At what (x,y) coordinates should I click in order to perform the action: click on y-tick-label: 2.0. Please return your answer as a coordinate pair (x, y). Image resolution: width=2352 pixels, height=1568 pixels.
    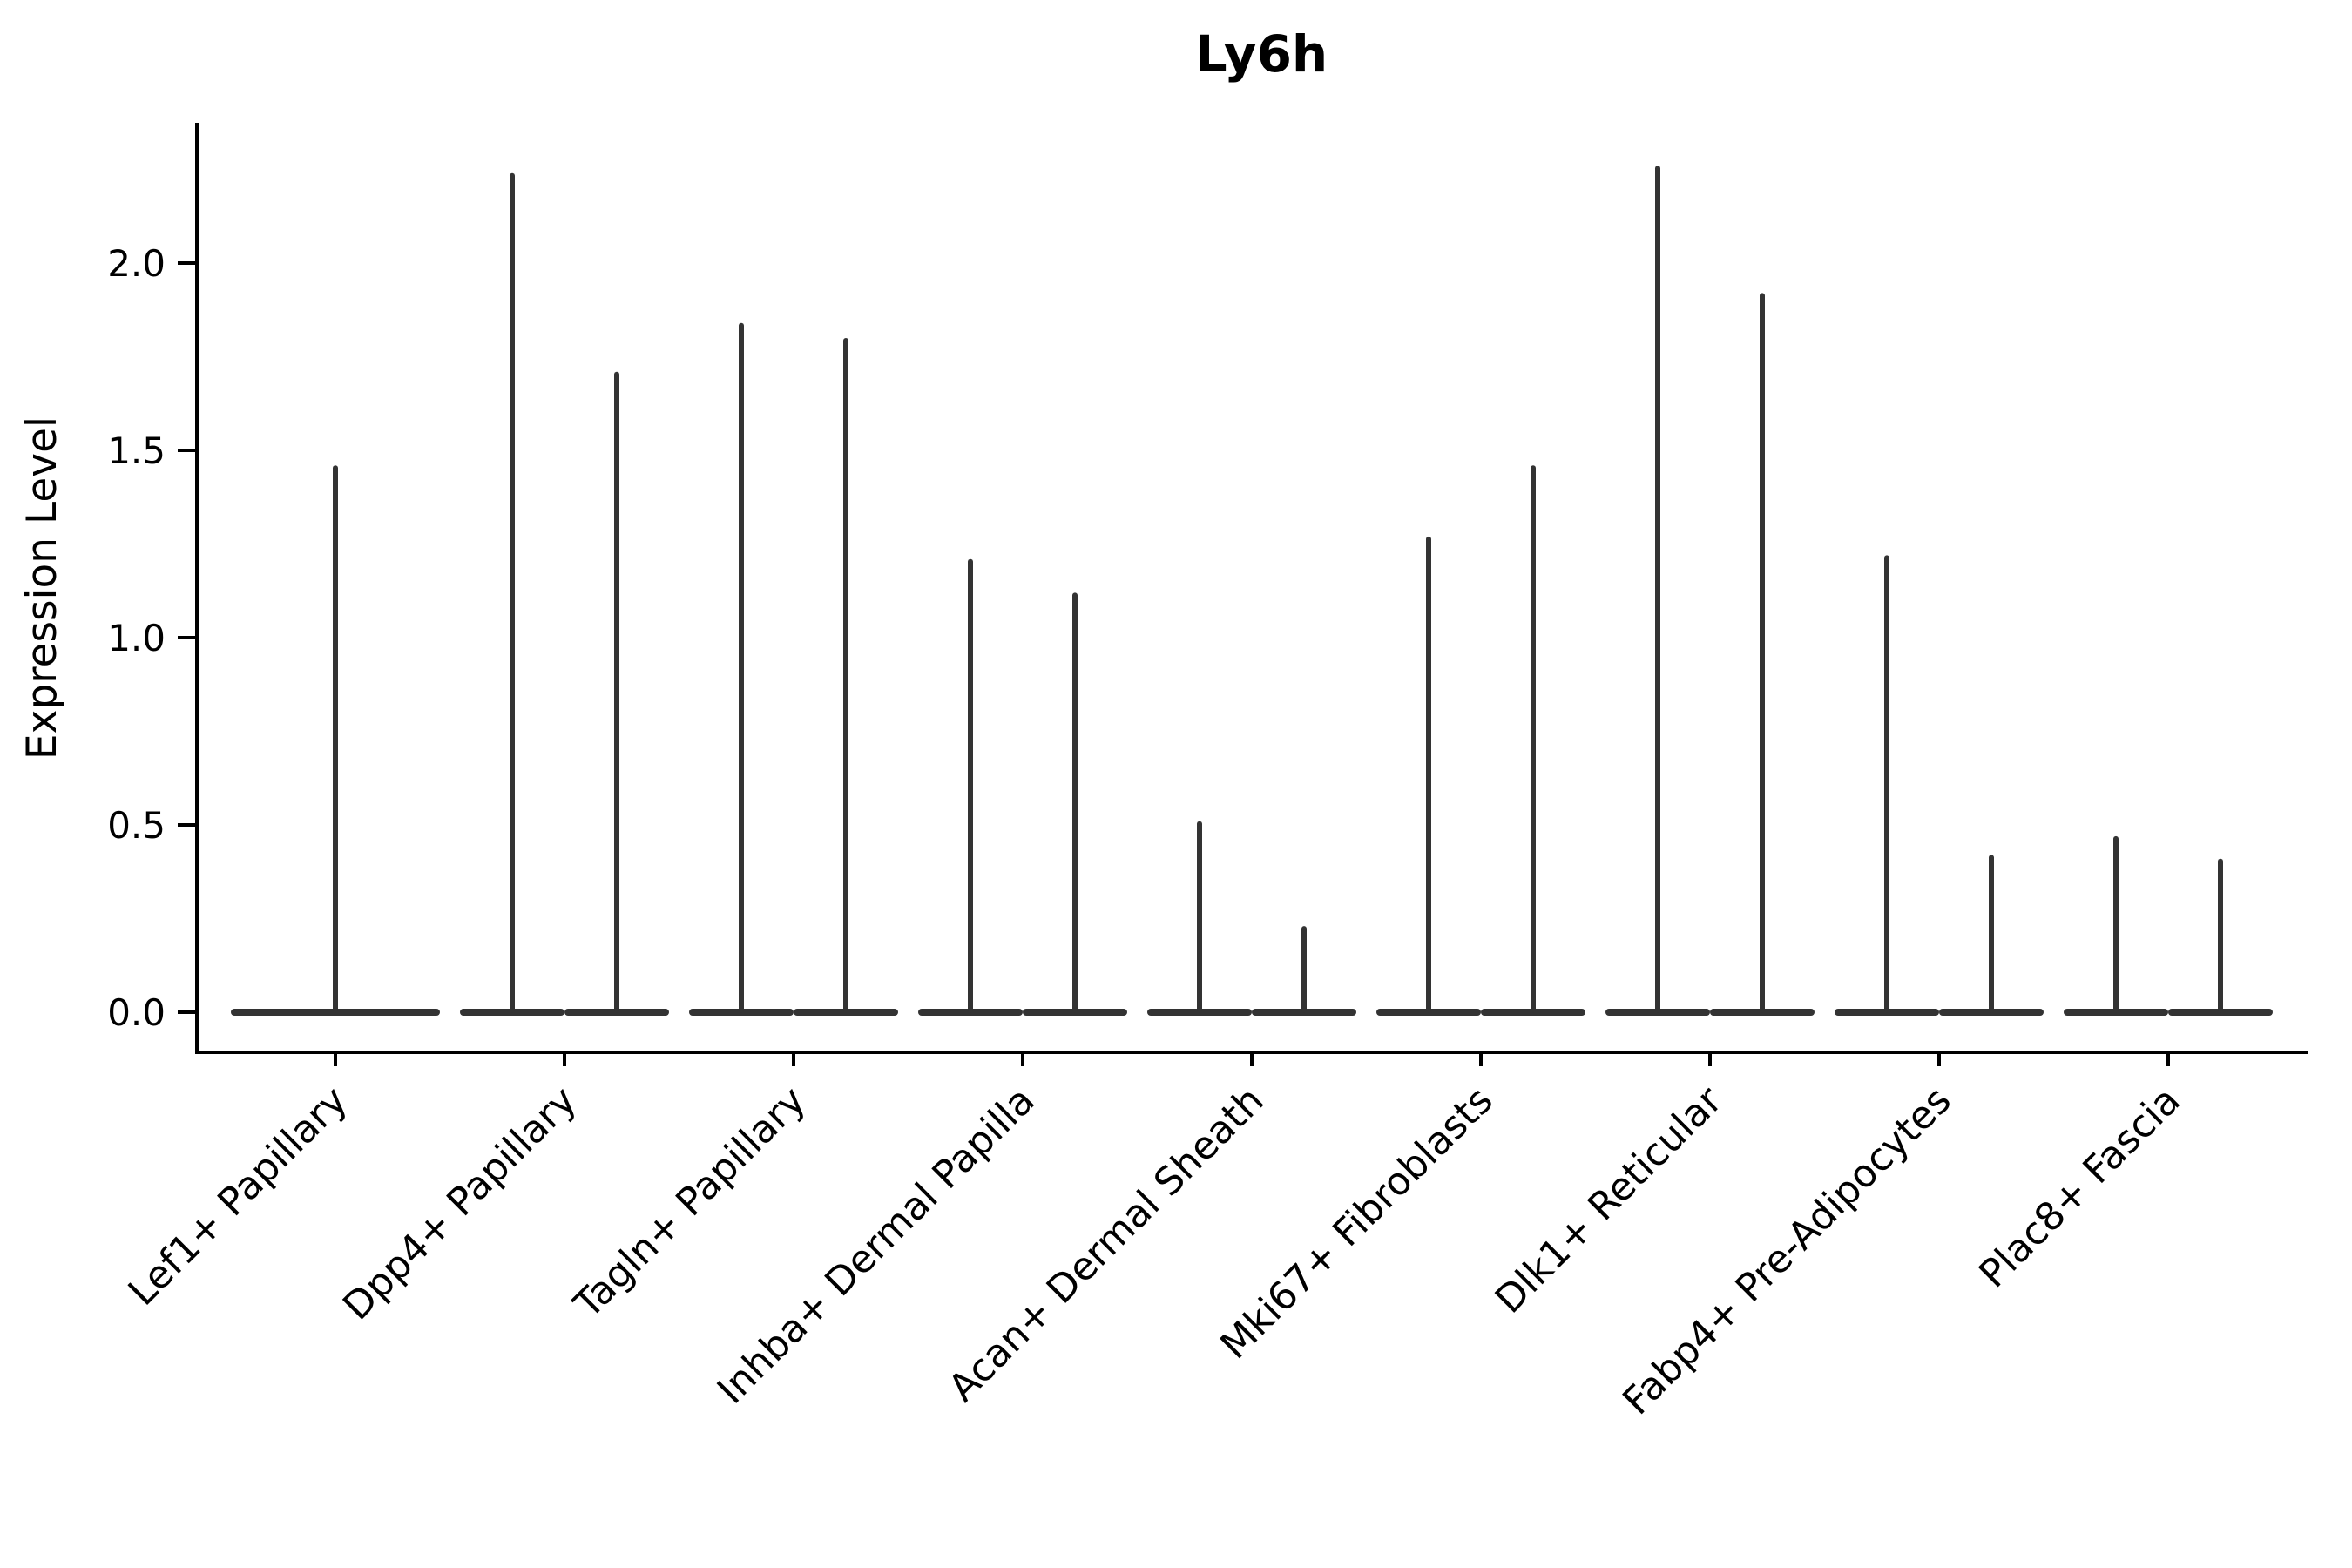
    Looking at the image, I should click on (136, 263).